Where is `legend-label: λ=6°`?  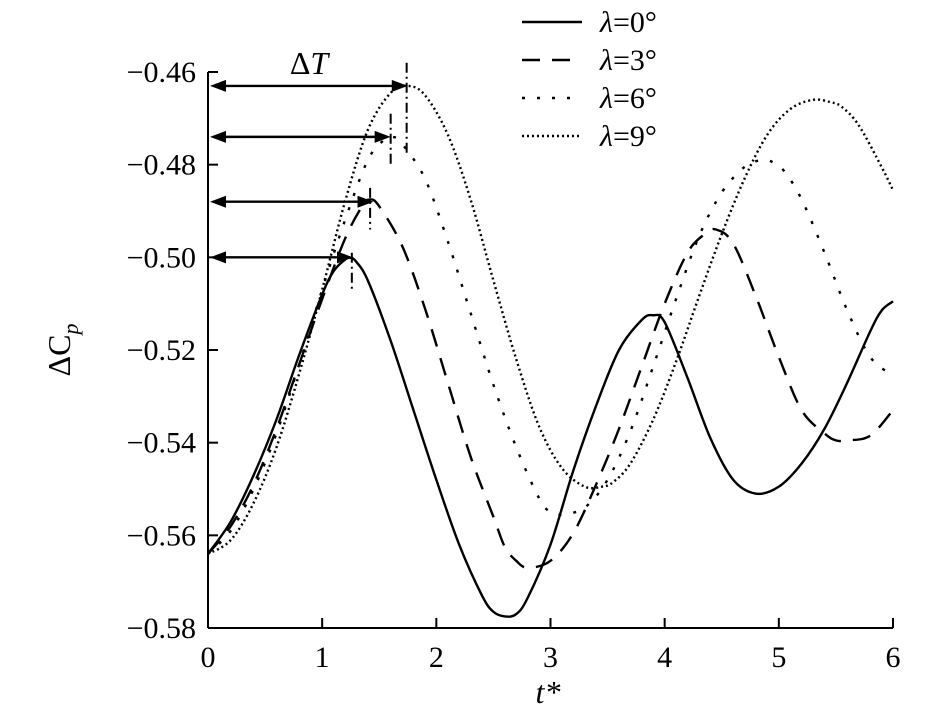 legend-label: λ=6° is located at coordinates (628, 98).